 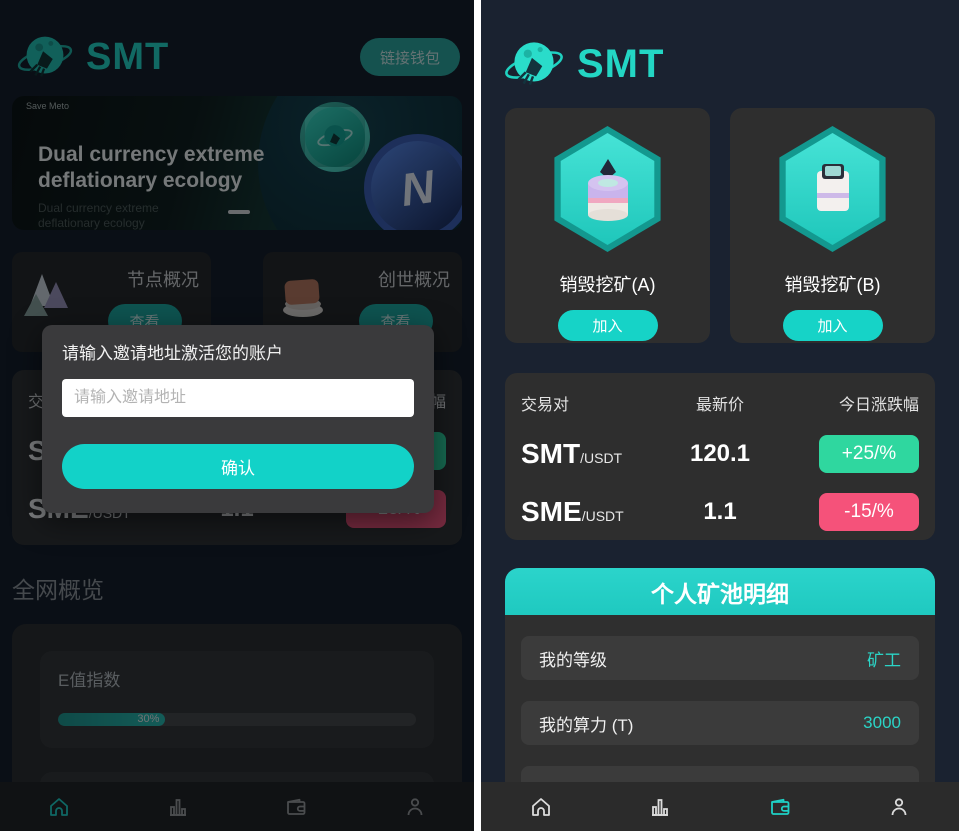 What do you see at coordinates (878, 405) in the screenshot?
I see `market-col-change: 今日涨跌幅` at bounding box center [878, 405].